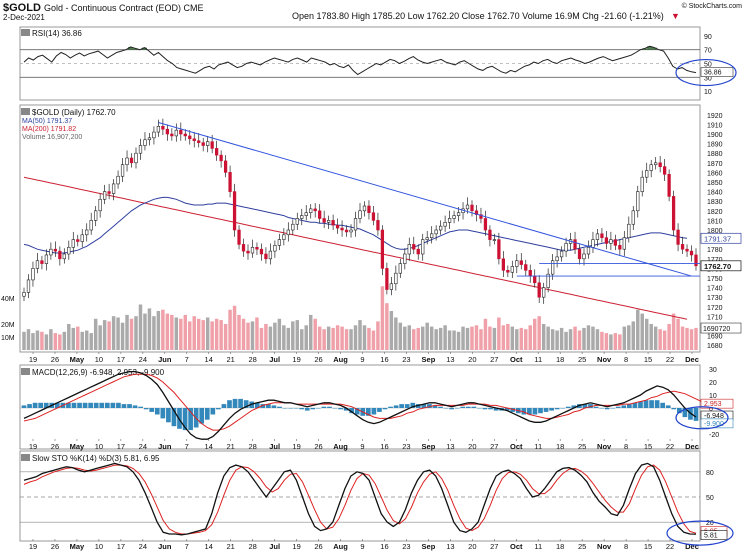  Describe the element at coordinates (714, 424) in the screenshot. I see `macd-badge: -9.900` at that location.